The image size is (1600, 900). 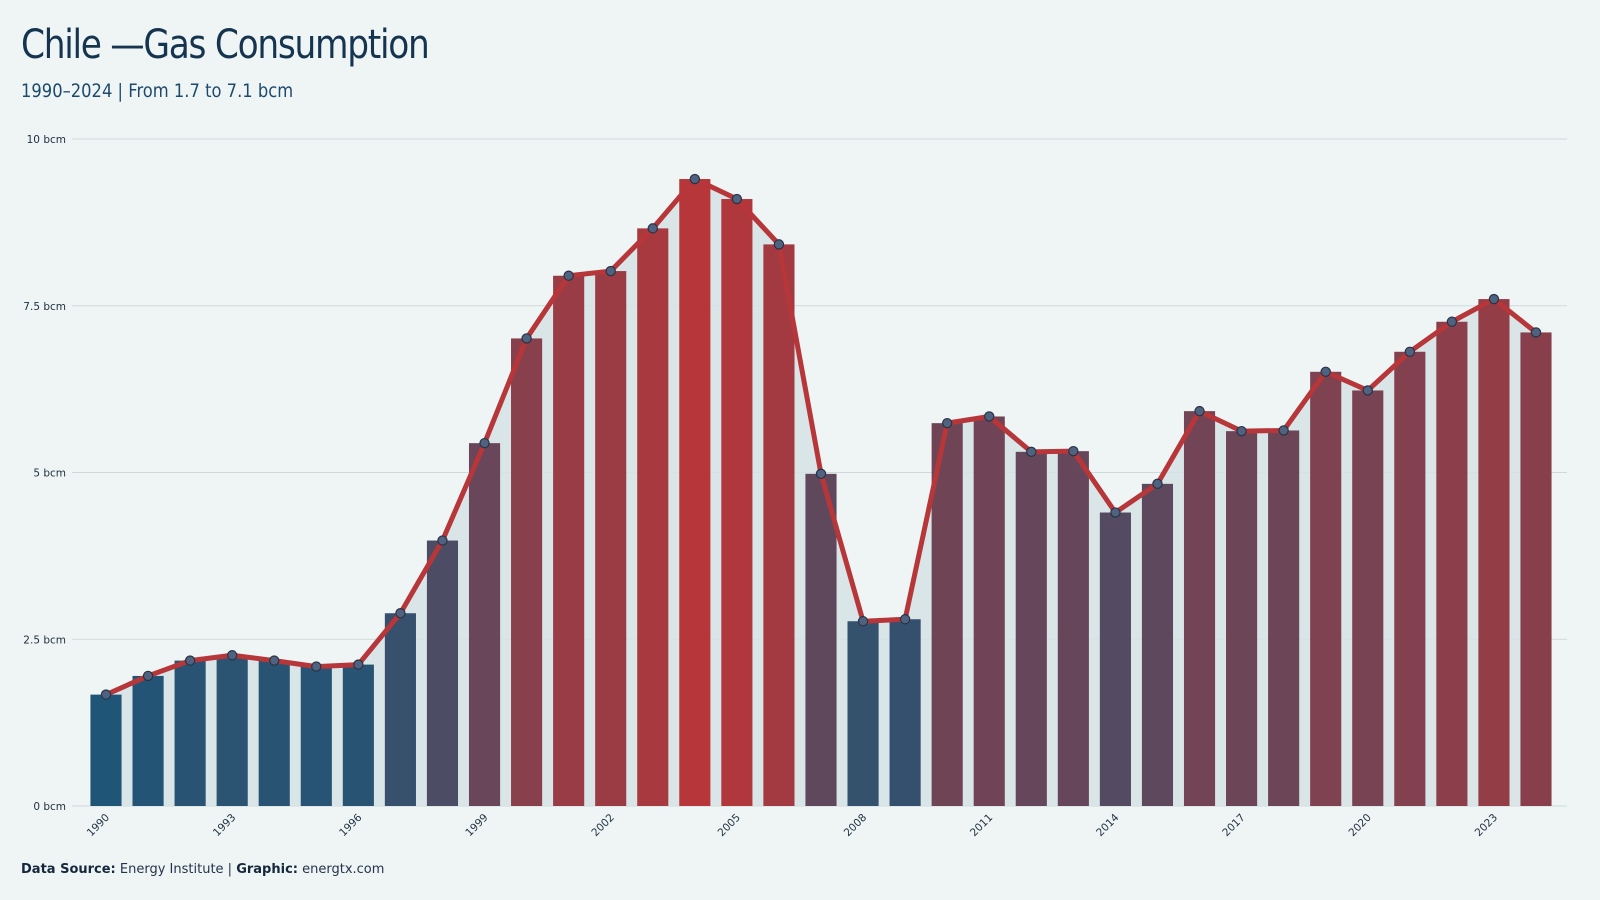 What do you see at coordinates (98, 825) in the screenshot?
I see `x-tick-label: 1990` at bounding box center [98, 825].